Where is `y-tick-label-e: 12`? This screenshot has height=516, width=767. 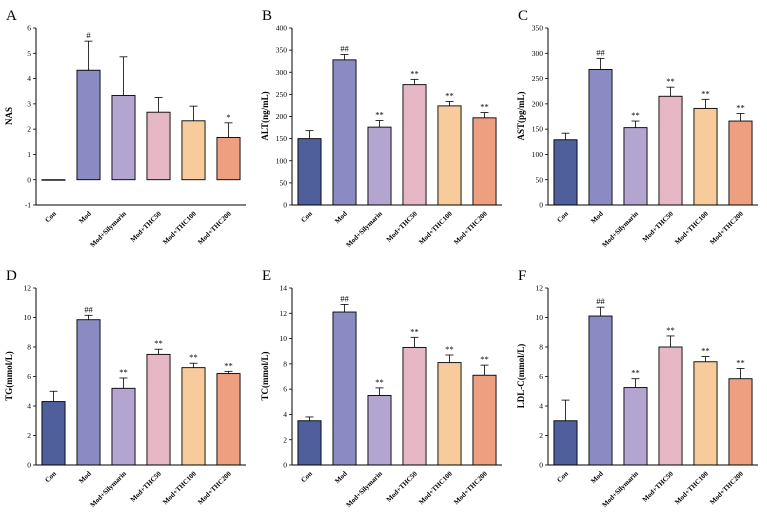
y-tick-label-e: 12 is located at coordinates (284, 313).